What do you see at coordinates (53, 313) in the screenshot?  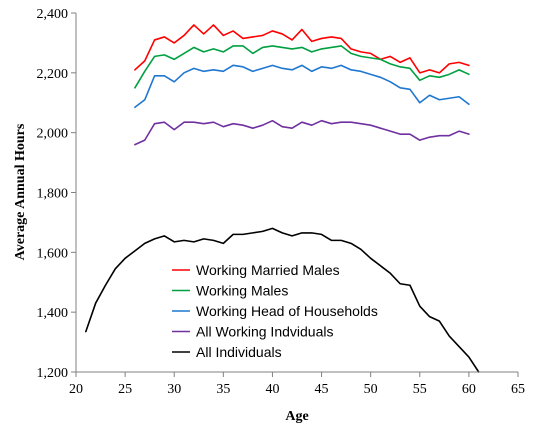 I see `y-tick-label: 1,400` at bounding box center [53, 313].